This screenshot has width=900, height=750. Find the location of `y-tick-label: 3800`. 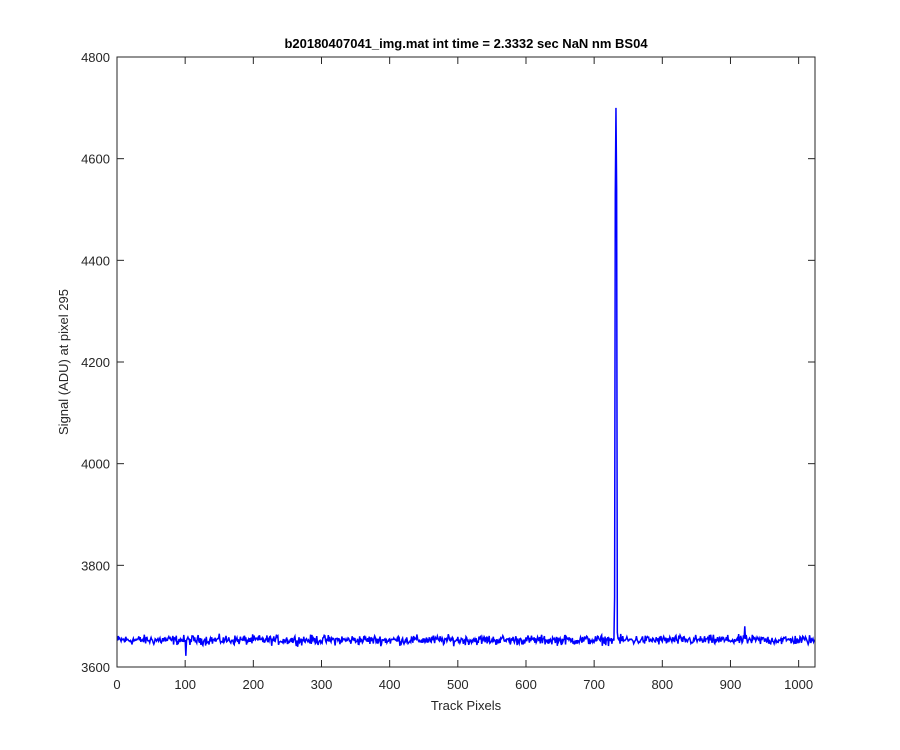

y-tick-label: 3800 is located at coordinates (95, 565).